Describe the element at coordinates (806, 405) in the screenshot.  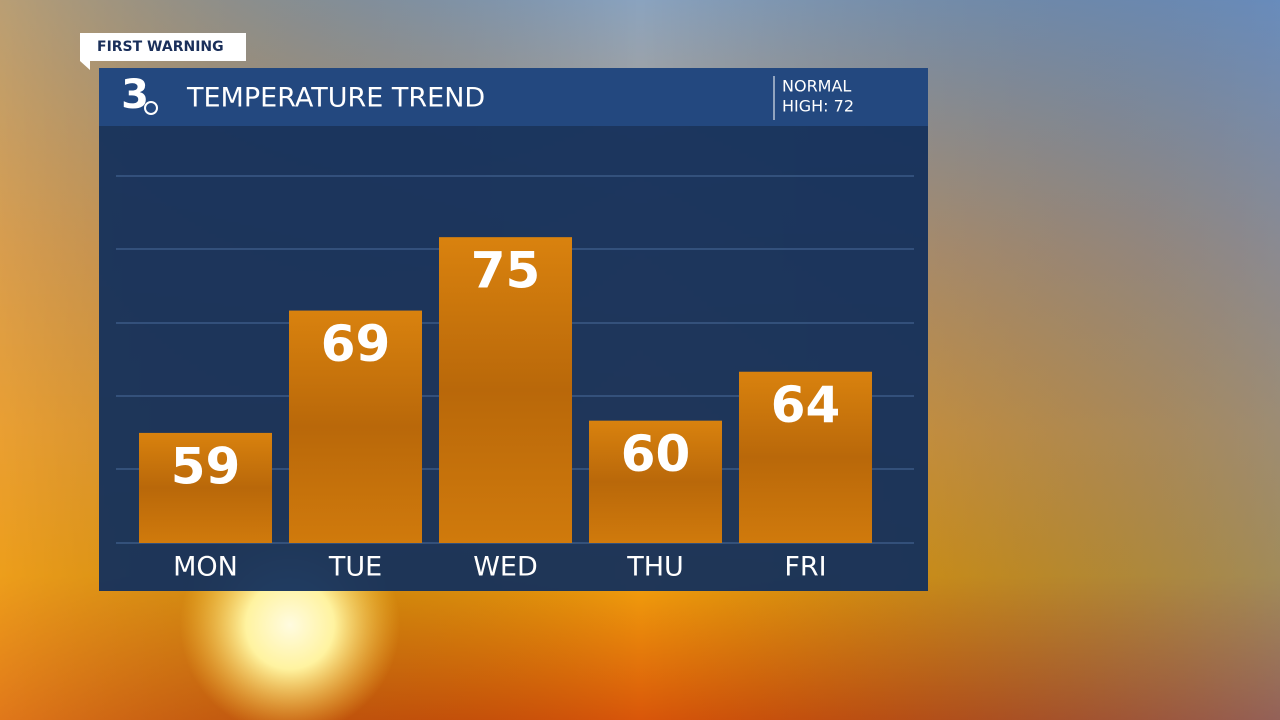
I see `value-label: 64` at that location.